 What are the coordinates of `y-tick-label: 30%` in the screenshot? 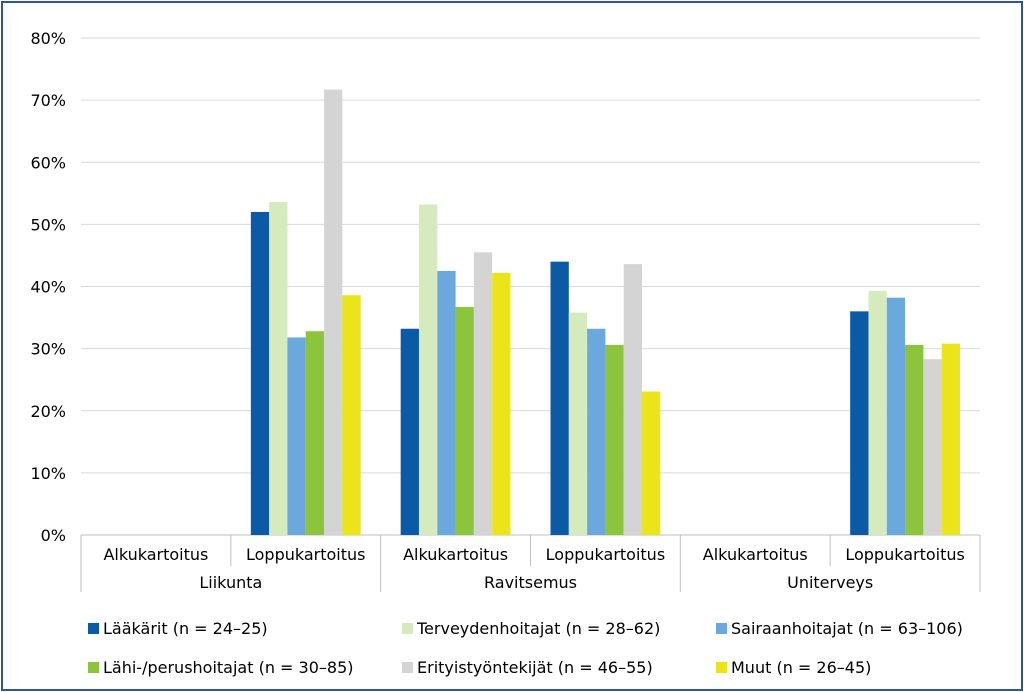 It's located at (48, 349).